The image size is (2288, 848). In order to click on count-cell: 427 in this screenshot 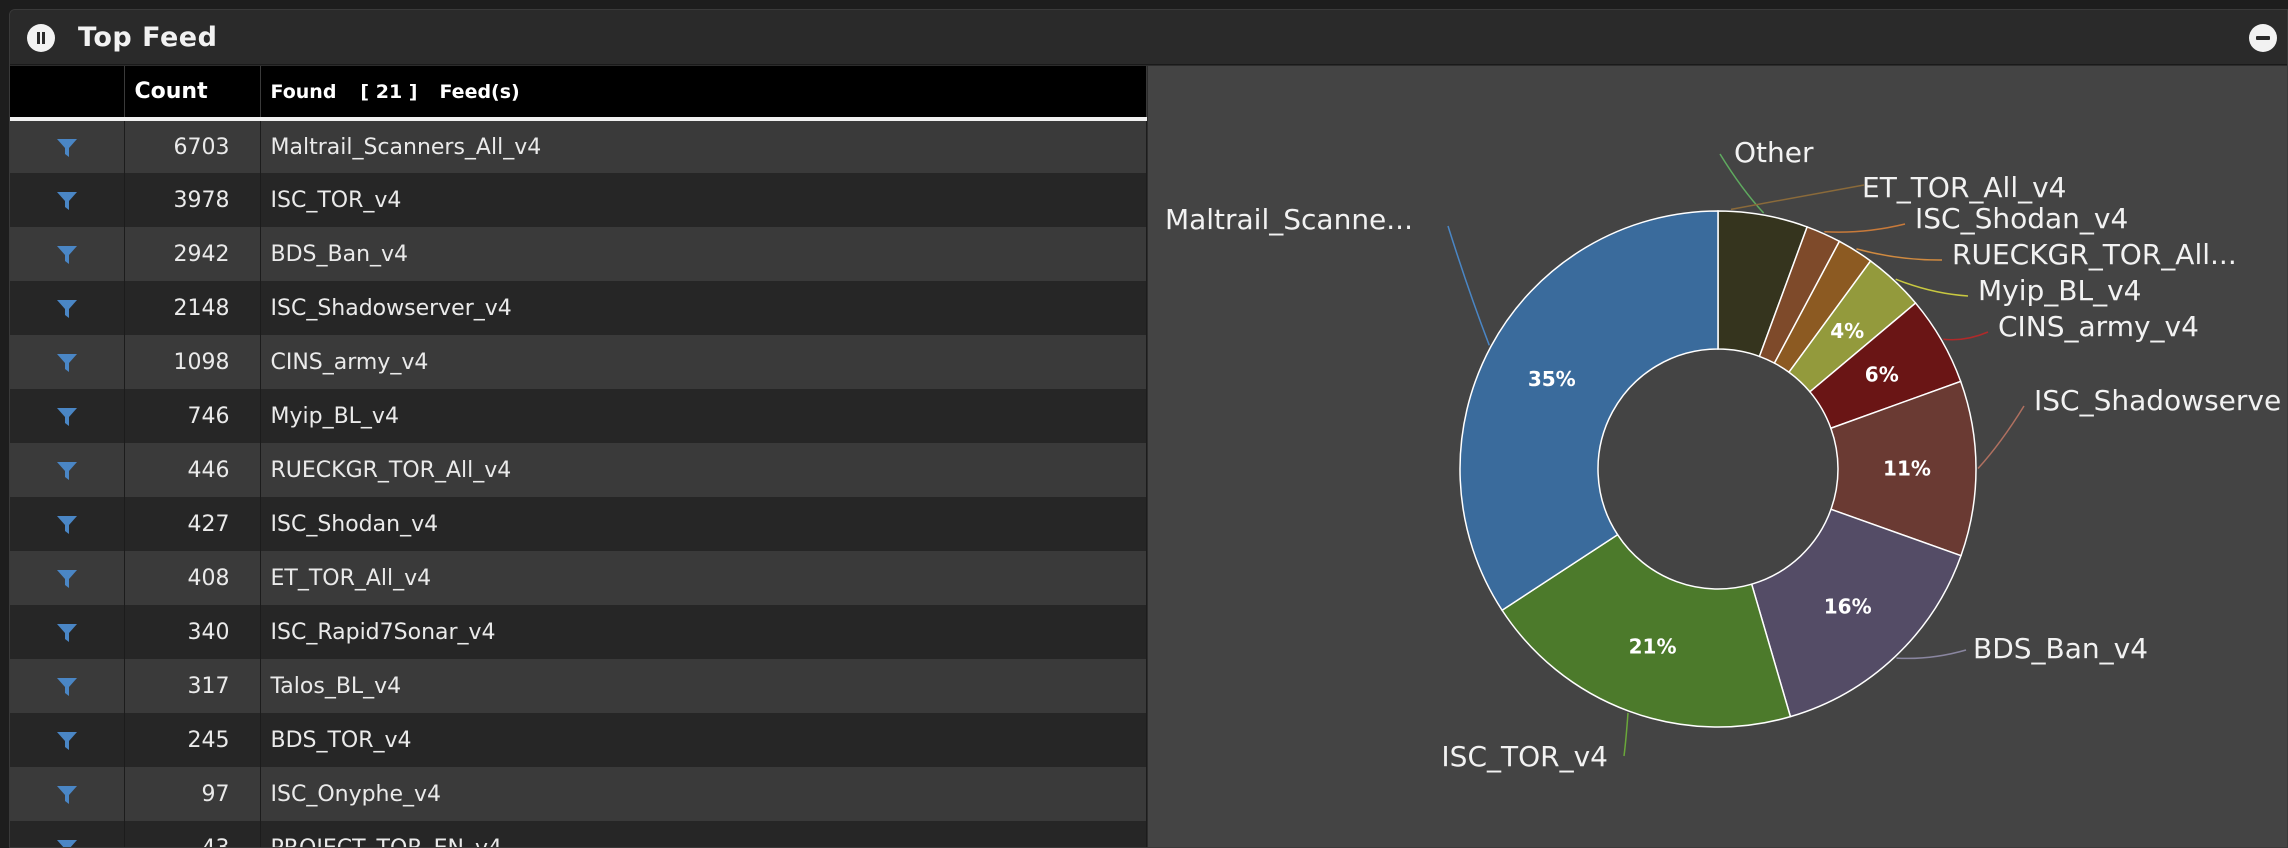, I will do `click(192, 524)`.